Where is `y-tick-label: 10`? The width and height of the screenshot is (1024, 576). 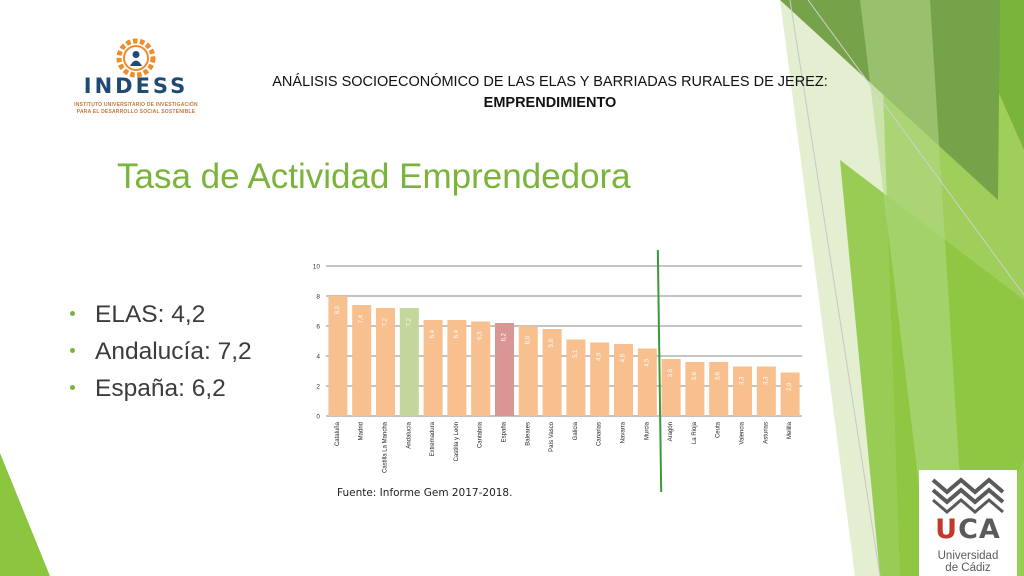 y-tick-label: 10 is located at coordinates (317, 267).